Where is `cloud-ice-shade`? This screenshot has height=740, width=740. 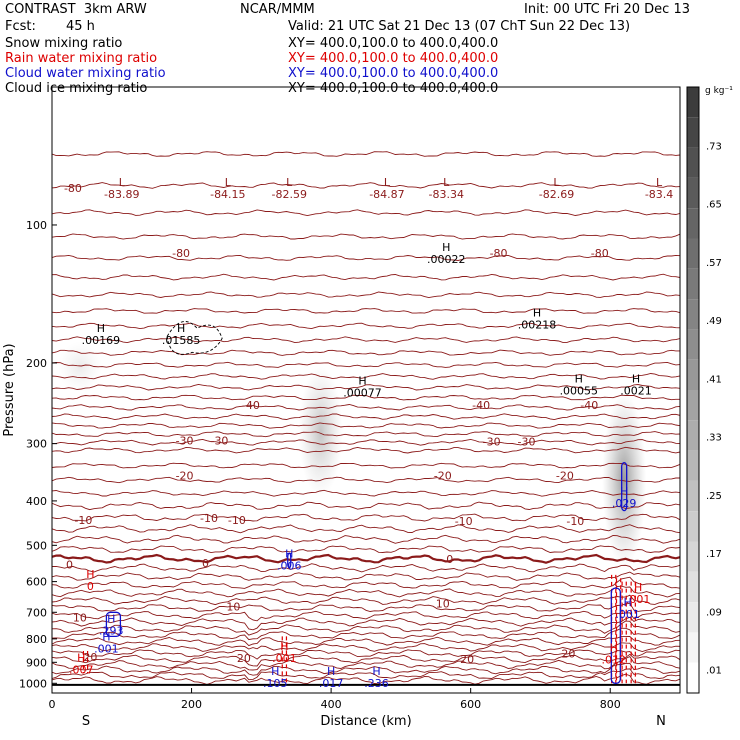 cloud-ice-shade is located at coordinates (79, 367).